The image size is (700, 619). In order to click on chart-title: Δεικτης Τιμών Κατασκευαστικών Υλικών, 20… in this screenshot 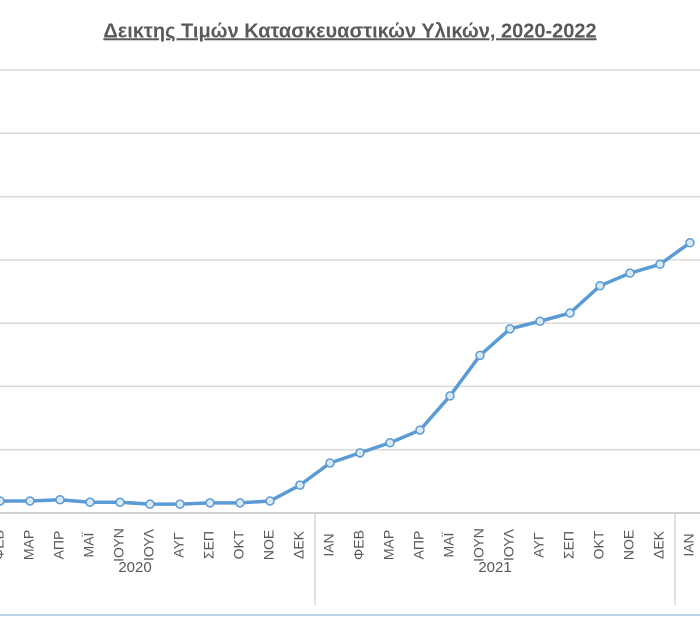, I will do `click(349, 31)`.